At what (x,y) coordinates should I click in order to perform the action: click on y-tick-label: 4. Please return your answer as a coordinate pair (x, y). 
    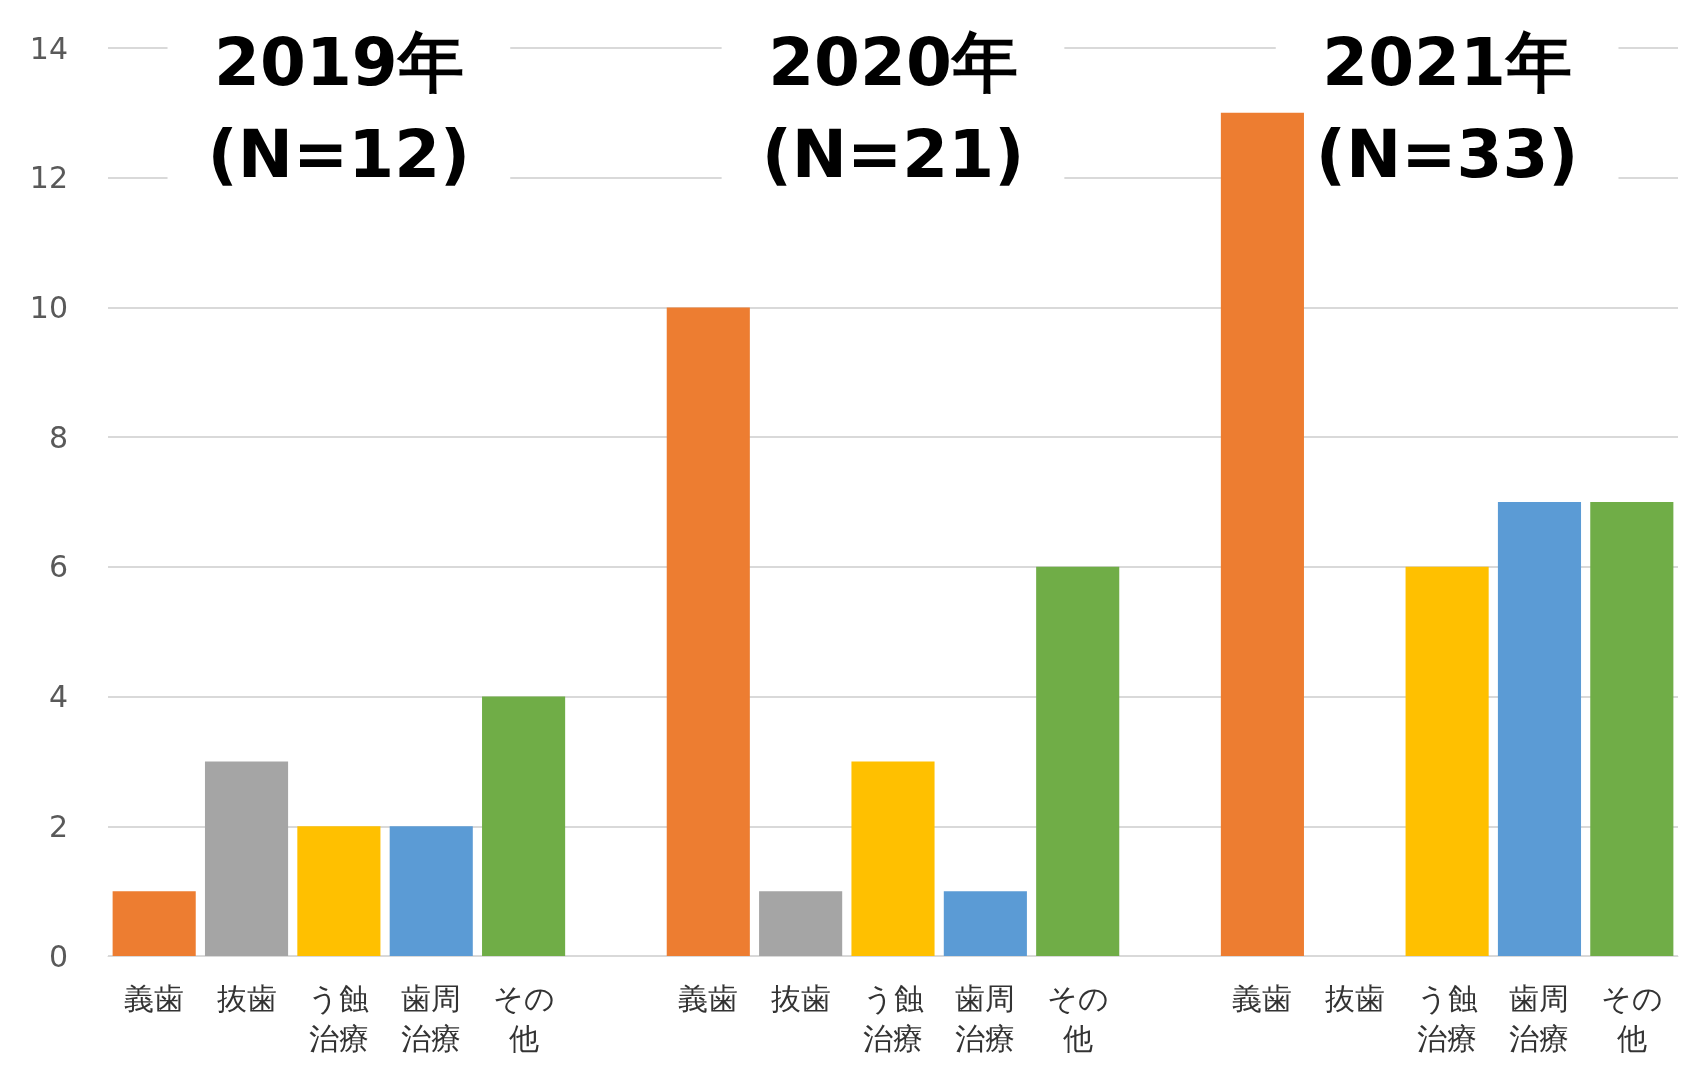
    Looking at the image, I should click on (58, 697).